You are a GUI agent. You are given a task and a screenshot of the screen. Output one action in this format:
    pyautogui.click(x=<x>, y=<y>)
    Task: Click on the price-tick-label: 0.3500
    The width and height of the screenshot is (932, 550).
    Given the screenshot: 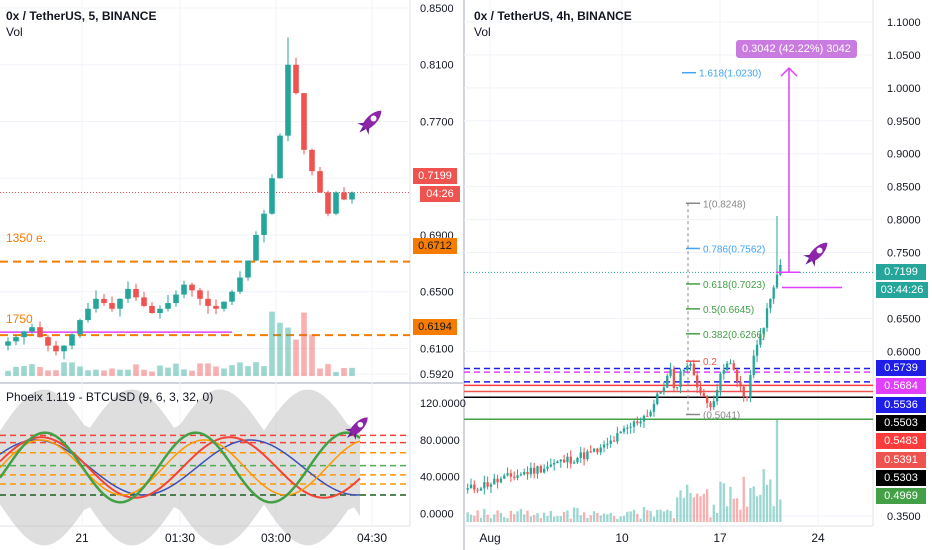 What is the action you would take?
    pyautogui.click(x=904, y=517)
    